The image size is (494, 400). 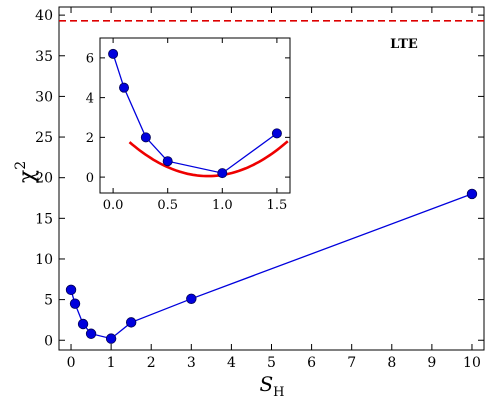 What do you see at coordinates (278, 392) in the screenshot?
I see `x-axis-label-sub: H` at bounding box center [278, 392].